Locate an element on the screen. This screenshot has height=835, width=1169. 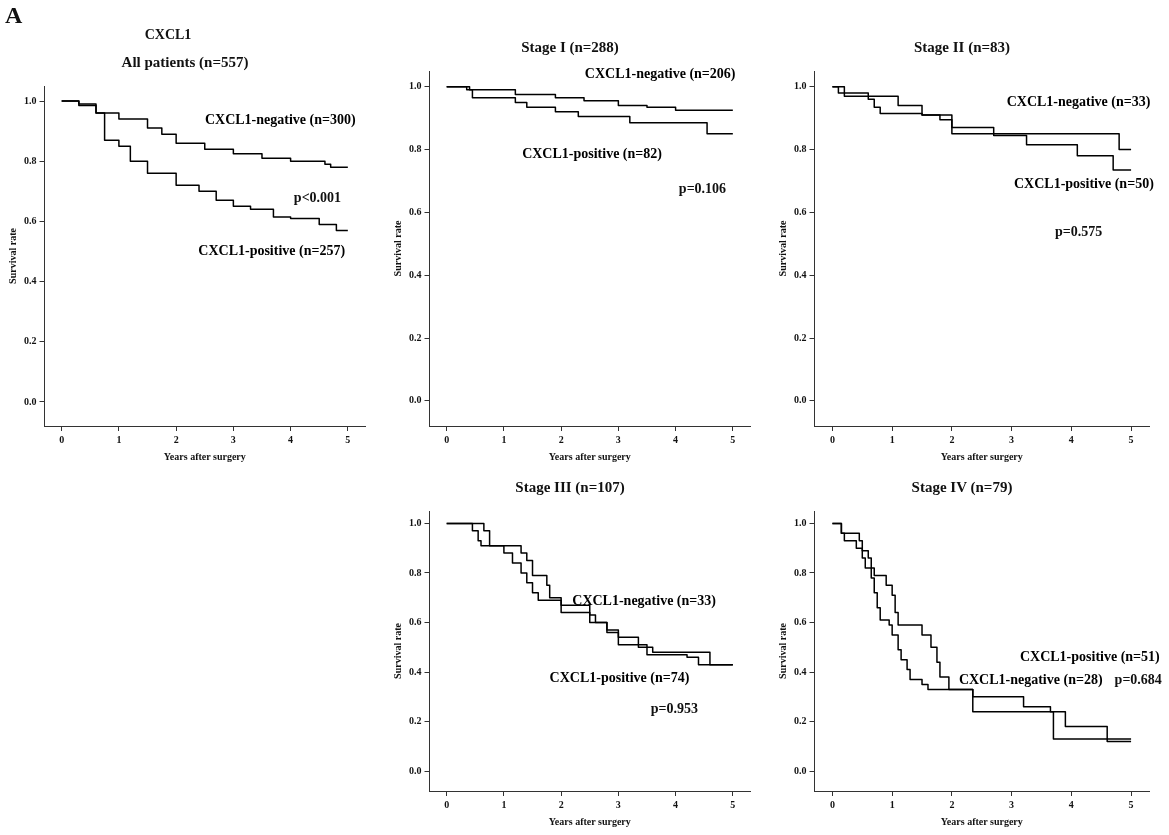
chart-title: Stage II (n=83) is located at coordinates (962, 47).